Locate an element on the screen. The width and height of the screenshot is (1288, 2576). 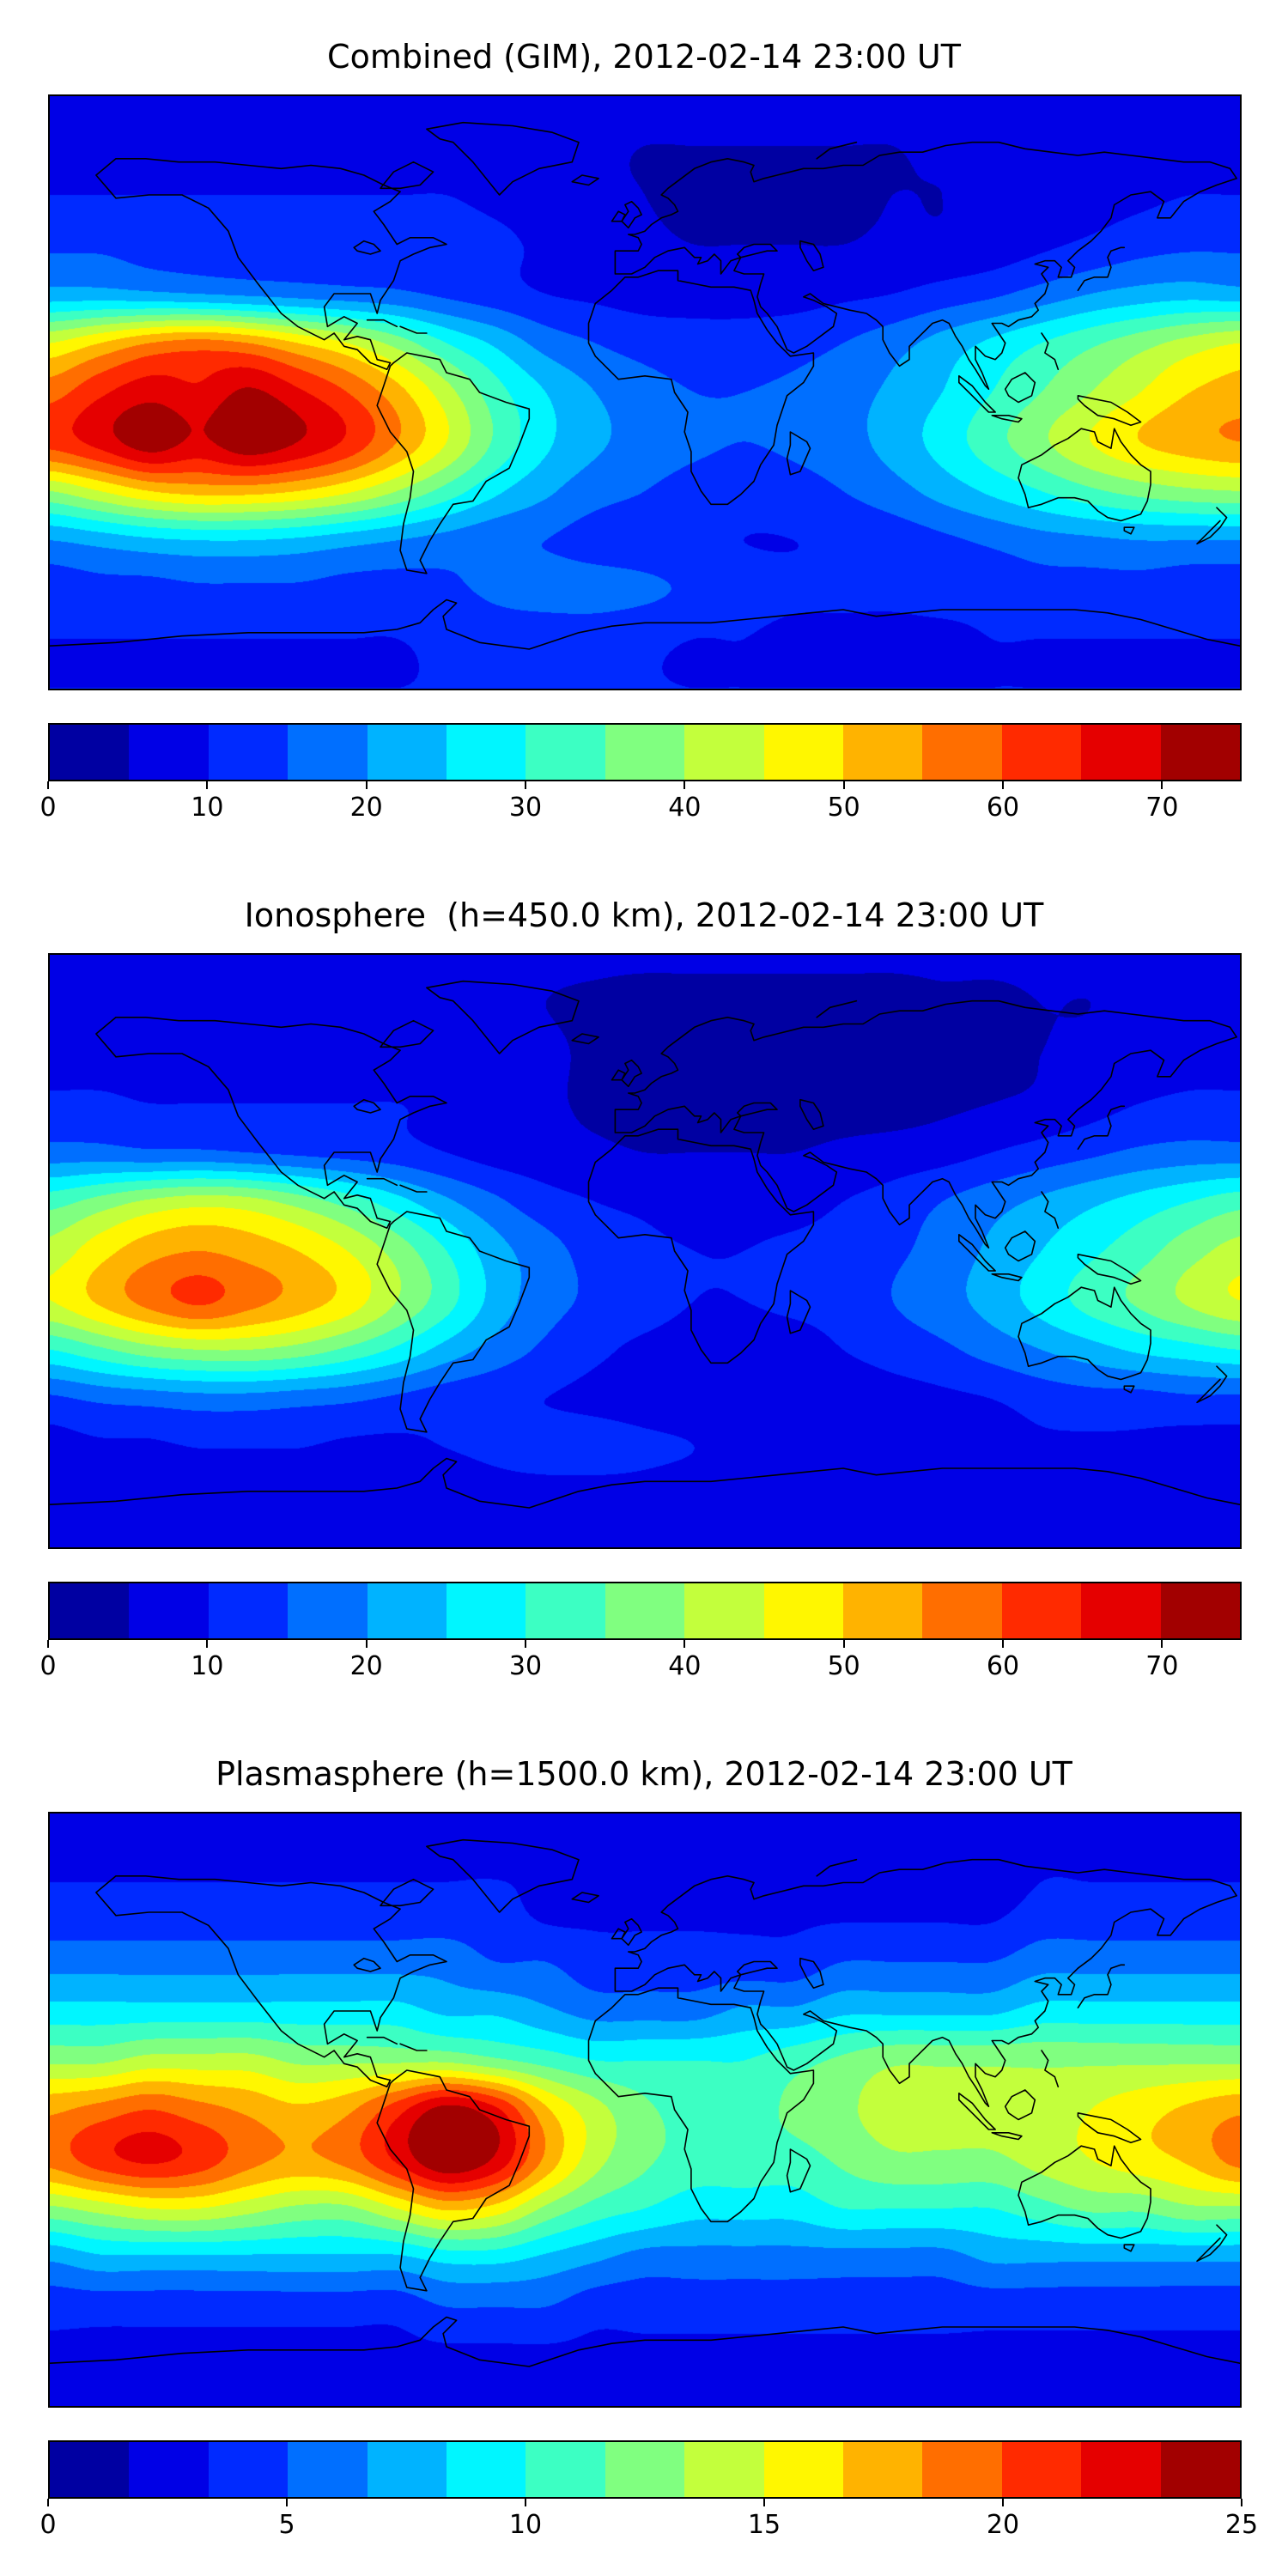
colorbar-tick-label: 5 is located at coordinates (286, 2525).